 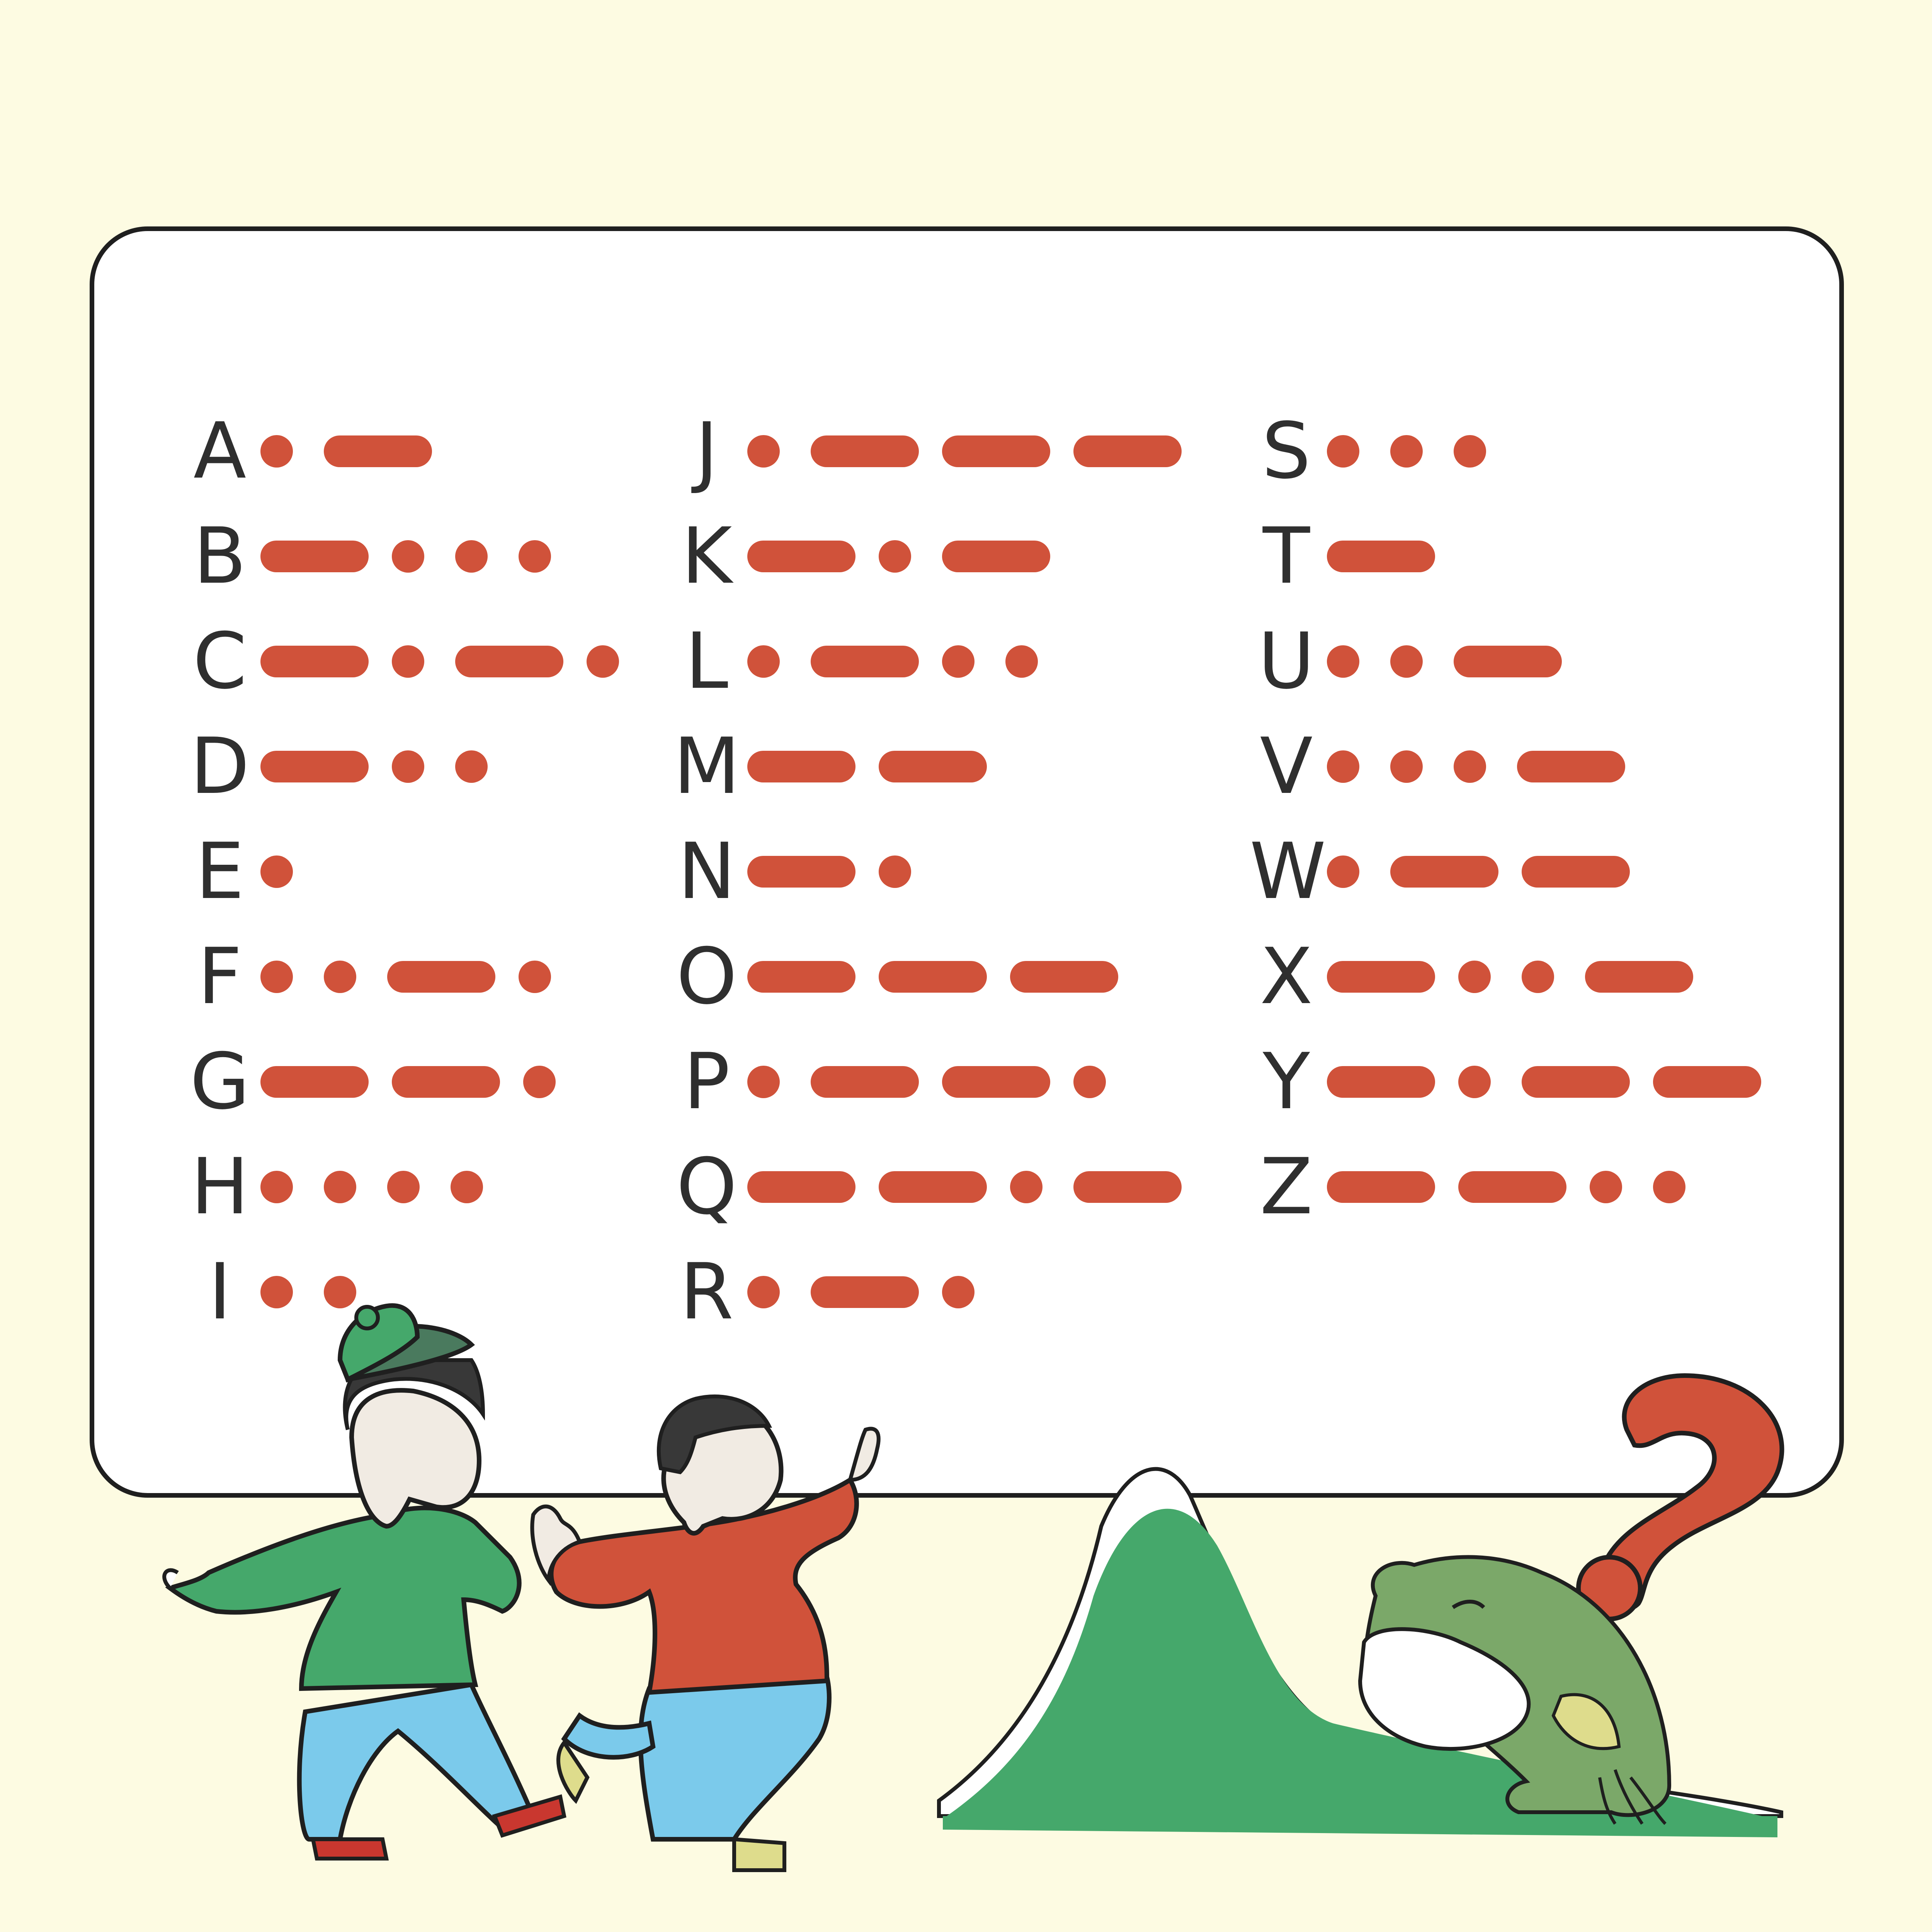 I want to click on boy-red-shirt-icon, so click(x=706, y=1633).